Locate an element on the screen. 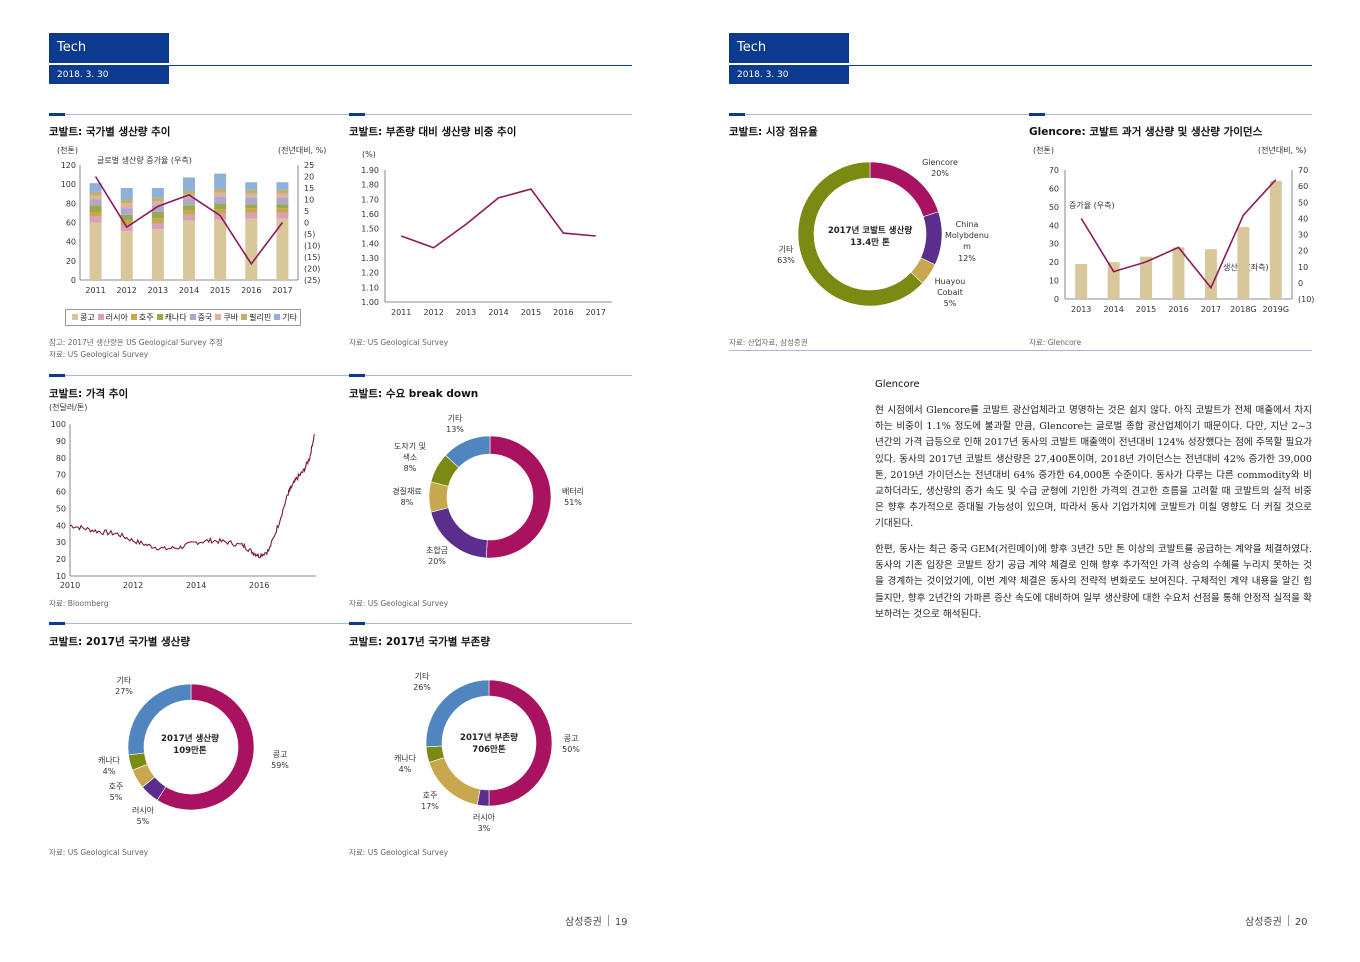 Image resolution: width=1360 pixels, height=962 pixels. chart-title: 코발트: 국가별 생산량 추이 is located at coordinates (110, 132).